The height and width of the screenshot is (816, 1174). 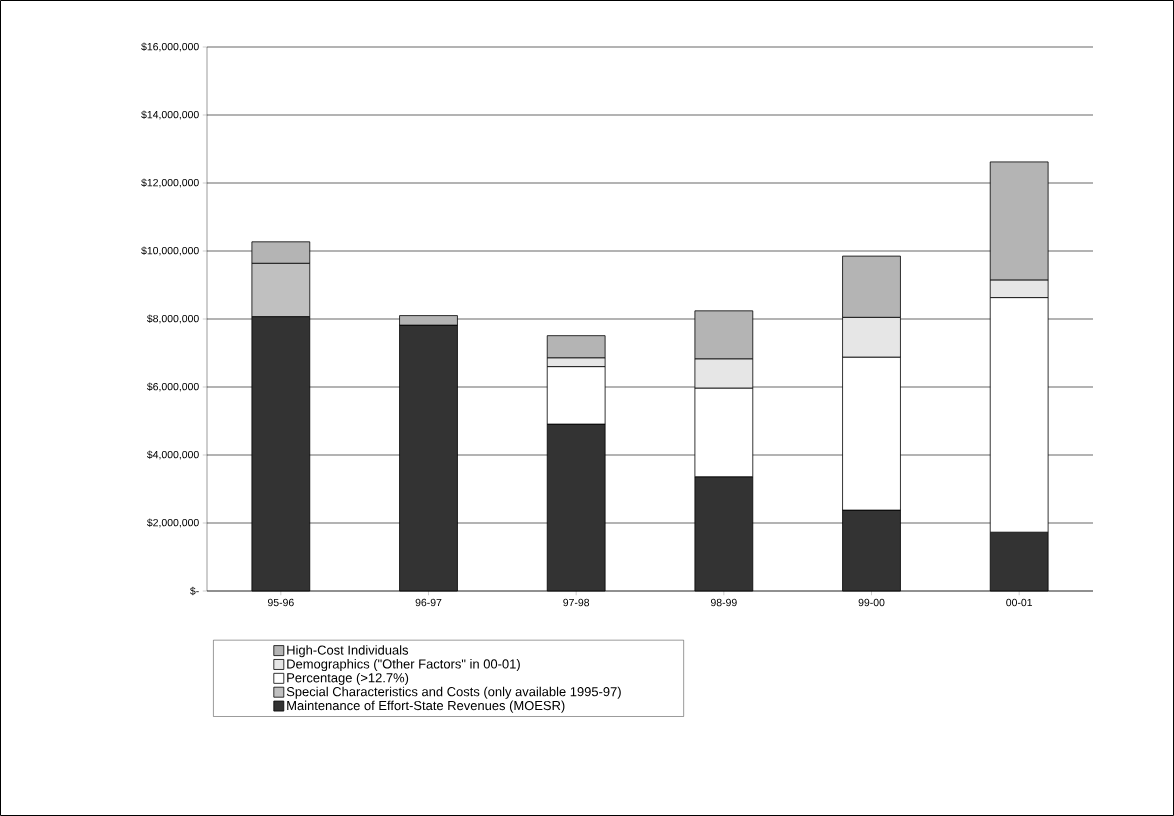 What do you see at coordinates (453, 692) in the screenshot?
I see `legend-label: Special Characteristics and Costs (only available 1995-97)` at bounding box center [453, 692].